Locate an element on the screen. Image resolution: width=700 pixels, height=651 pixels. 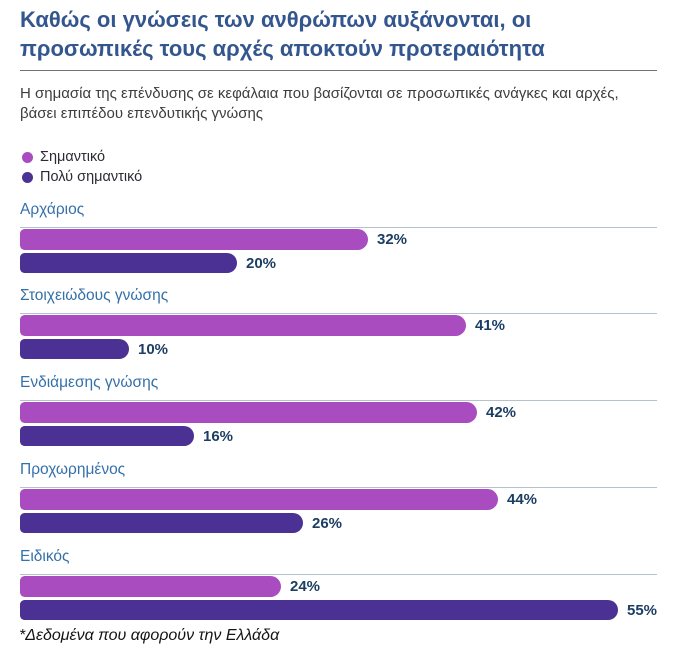
value-label: 10% is located at coordinates (153, 349).